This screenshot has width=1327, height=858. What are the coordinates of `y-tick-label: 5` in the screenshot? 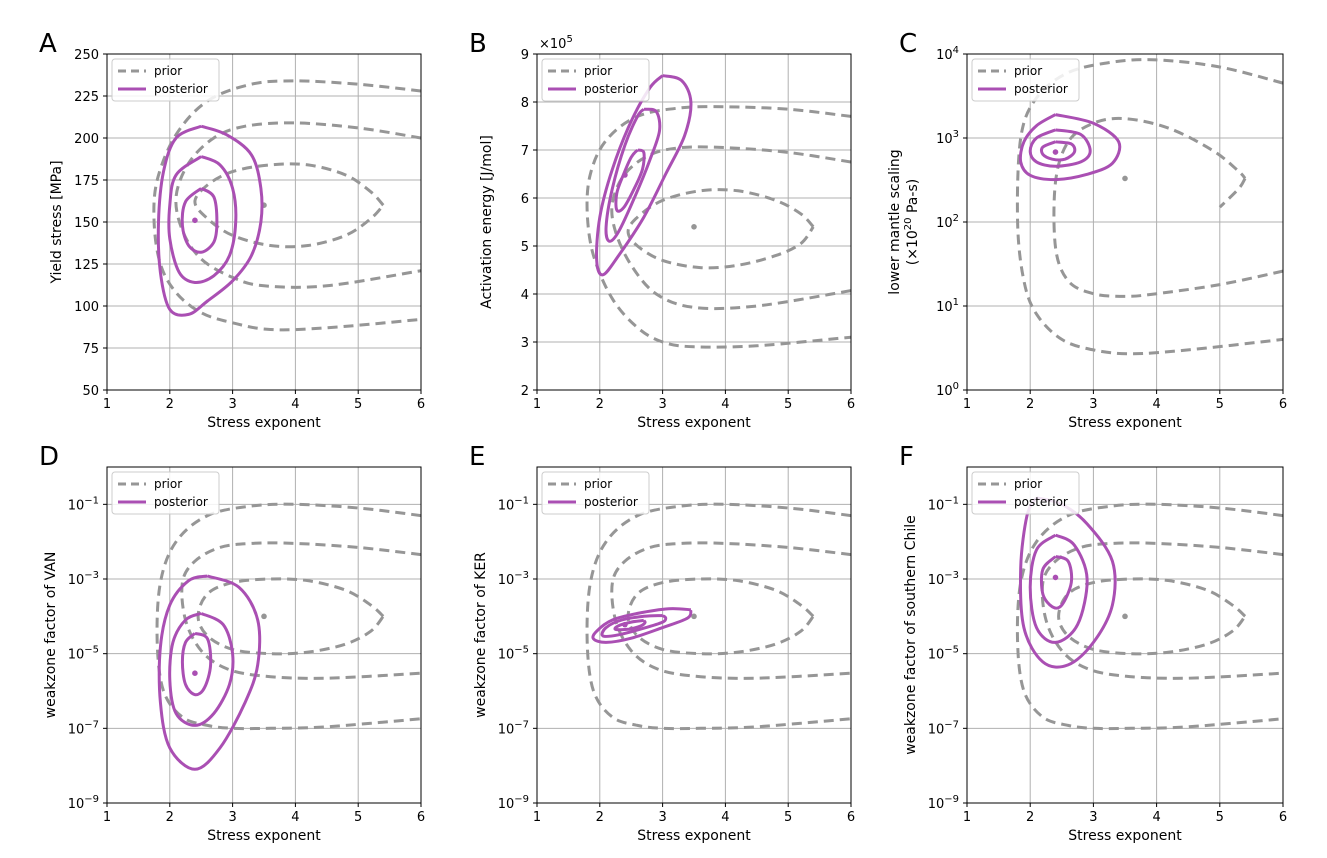 It's located at (525, 247).